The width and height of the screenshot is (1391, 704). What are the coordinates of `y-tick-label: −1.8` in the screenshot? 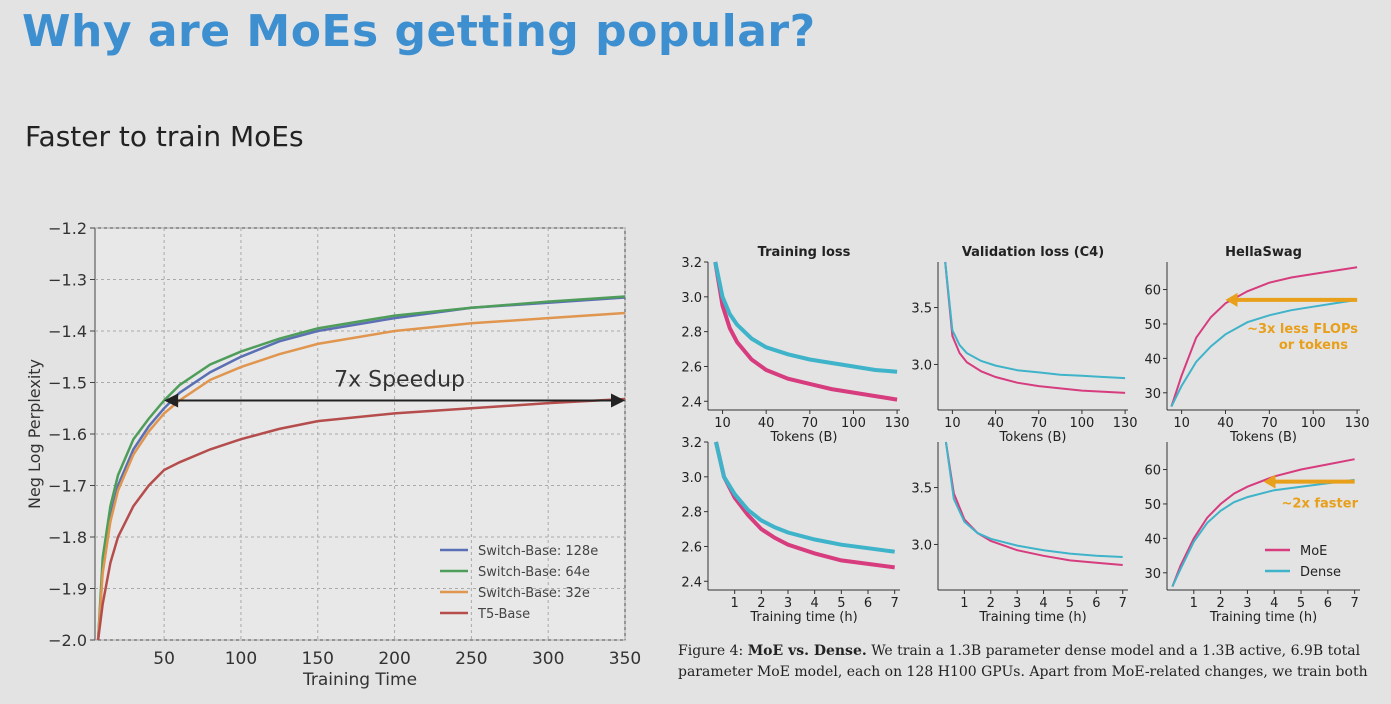 It's located at (67, 537).